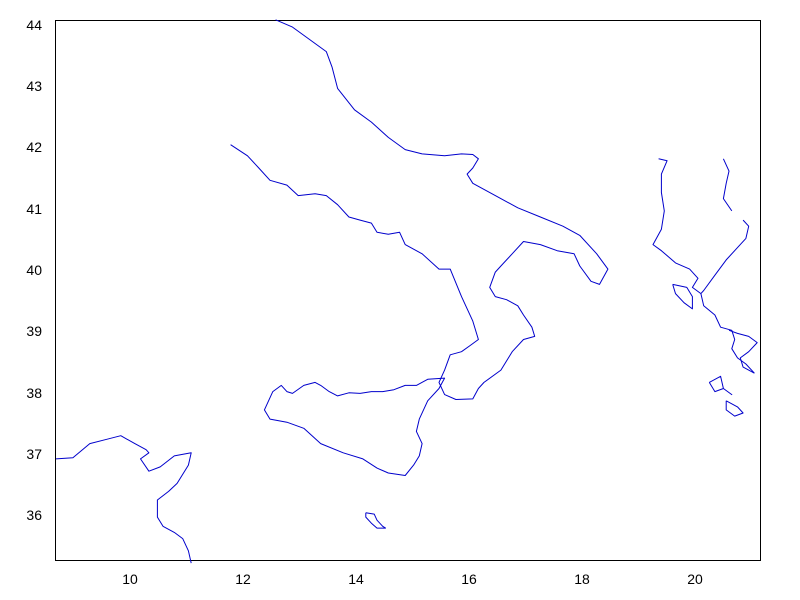 This screenshot has width=800, height=600. What do you see at coordinates (725, 256) in the screenshot?
I see `greece-east-coast` at bounding box center [725, 256].